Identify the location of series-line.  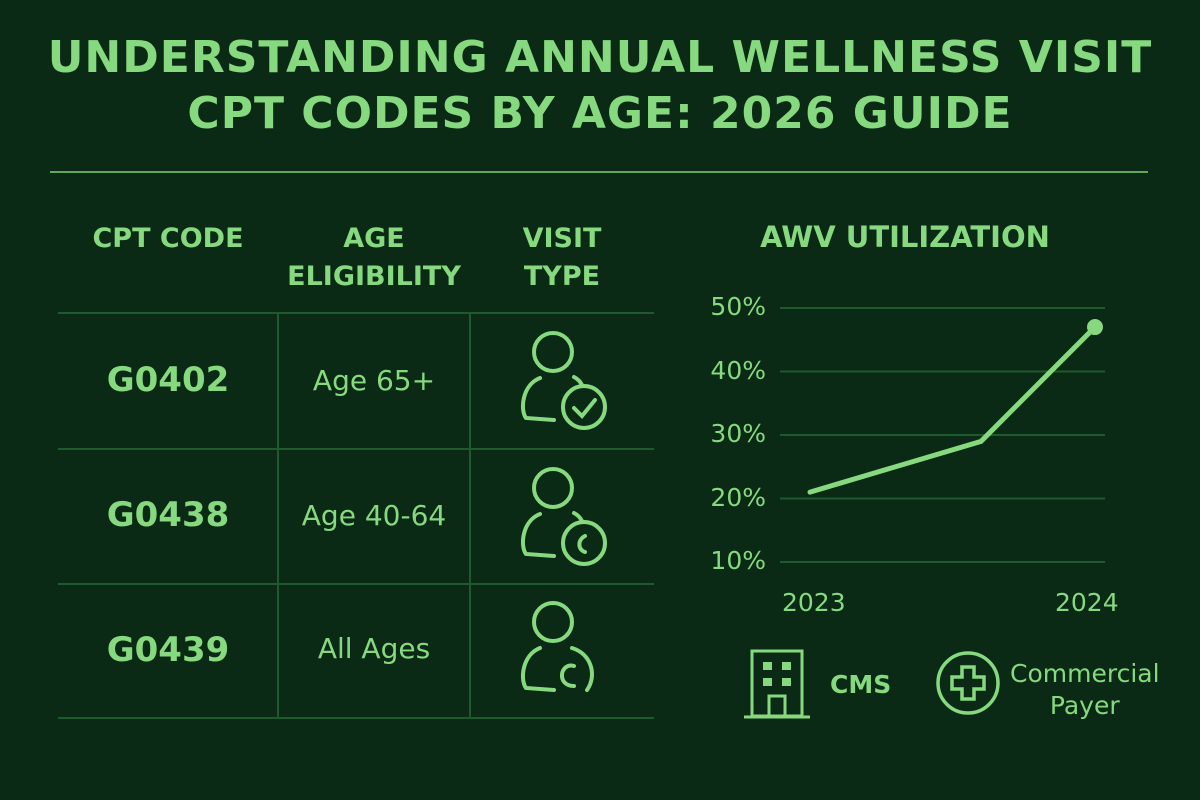
(952, 409).